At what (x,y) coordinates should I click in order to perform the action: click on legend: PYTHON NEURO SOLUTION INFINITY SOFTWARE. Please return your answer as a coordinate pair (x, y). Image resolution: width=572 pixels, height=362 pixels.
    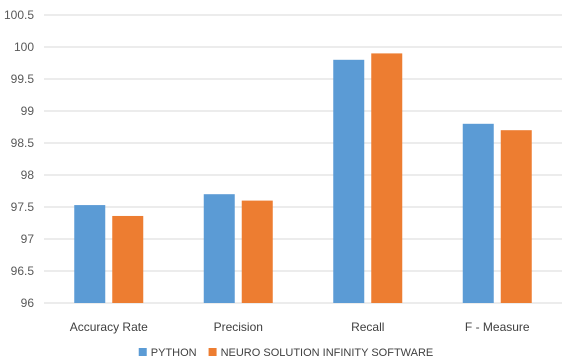
    Looking at the image, I should click on (286, 353).